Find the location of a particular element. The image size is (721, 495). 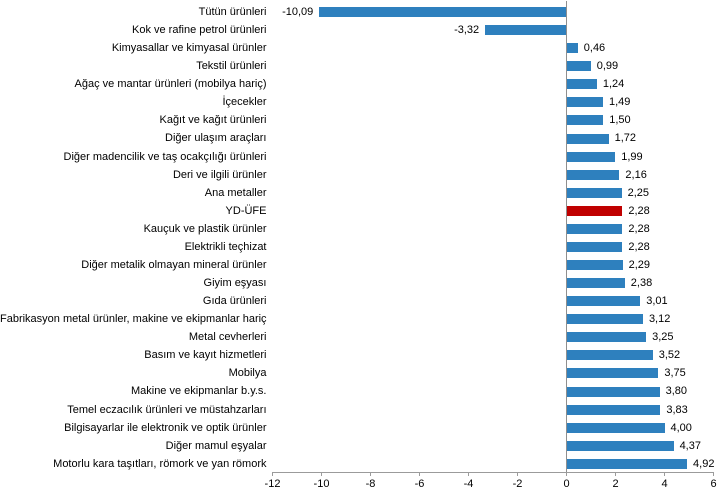

category-label: Giyim eşyası is located at coordinates (235, 283).